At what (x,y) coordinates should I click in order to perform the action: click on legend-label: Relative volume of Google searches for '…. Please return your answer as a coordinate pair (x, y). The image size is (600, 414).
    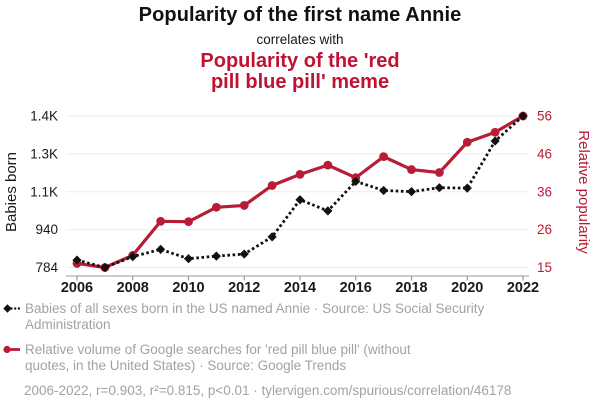
    Looking at the image, I should click on (218, 357).